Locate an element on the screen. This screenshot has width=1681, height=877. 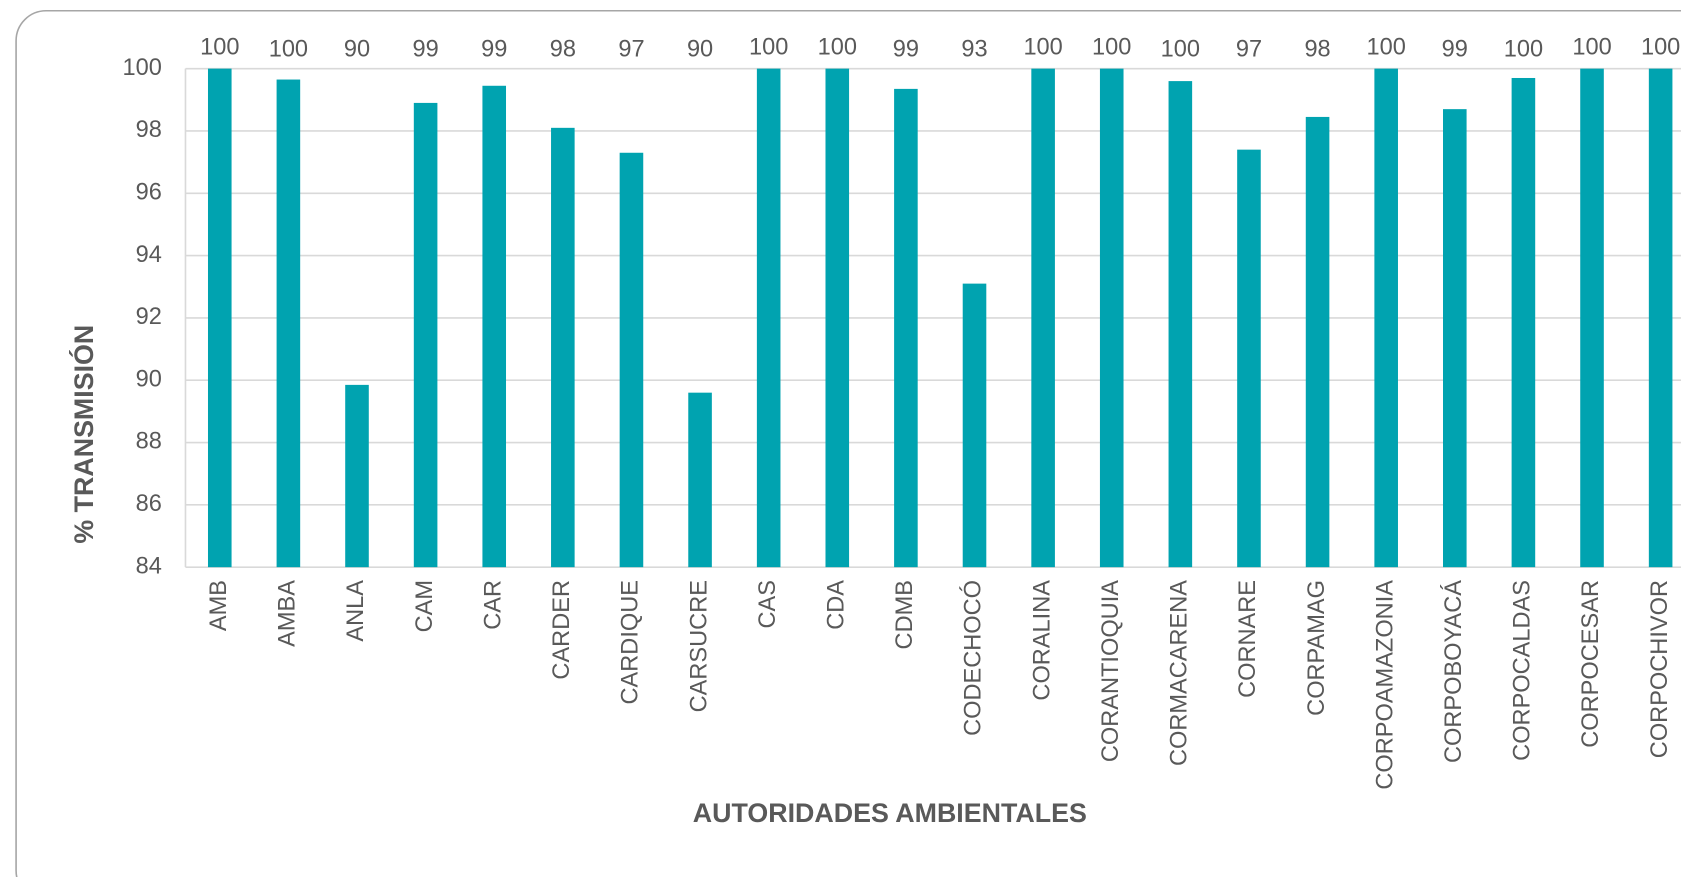
y-tick-label: 100 is located at coordinates (142, 67).